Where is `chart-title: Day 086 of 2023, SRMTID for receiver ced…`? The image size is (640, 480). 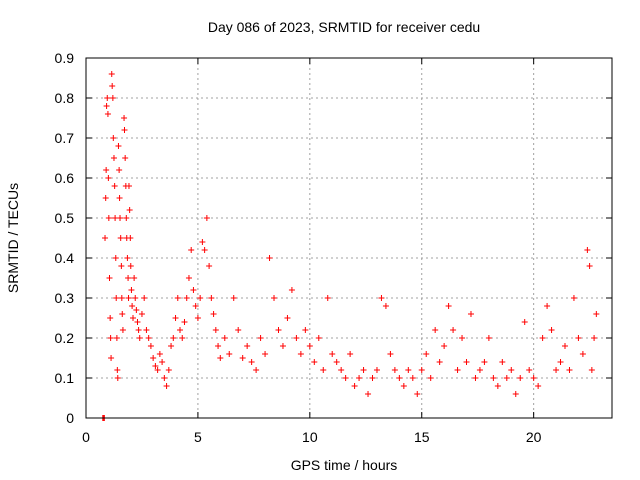 chart-title: Day 086 of 2023, SRMTID for receiver ced… is located at coordinates (344, 27).